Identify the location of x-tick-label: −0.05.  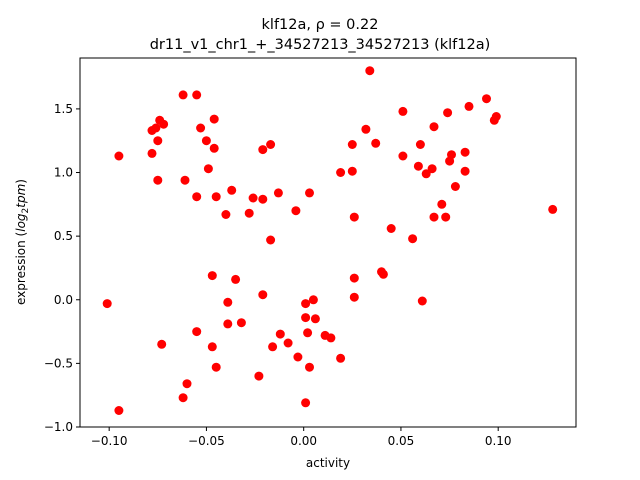
(206, 441).